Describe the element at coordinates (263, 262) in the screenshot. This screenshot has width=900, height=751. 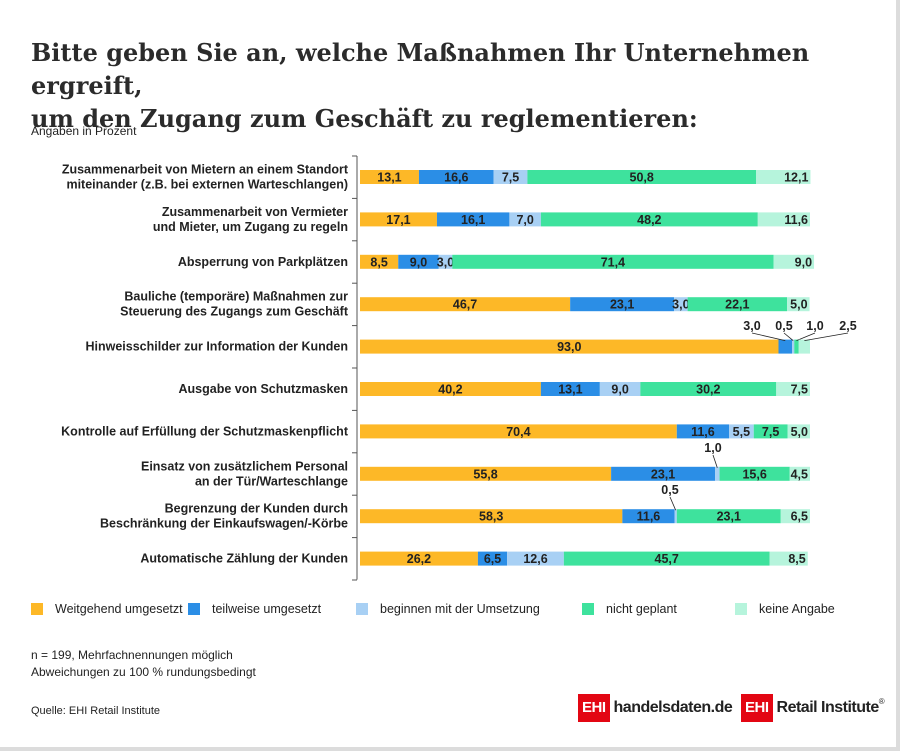
I see `category-label-line: Absperrung von Parkplätzen` at that location.